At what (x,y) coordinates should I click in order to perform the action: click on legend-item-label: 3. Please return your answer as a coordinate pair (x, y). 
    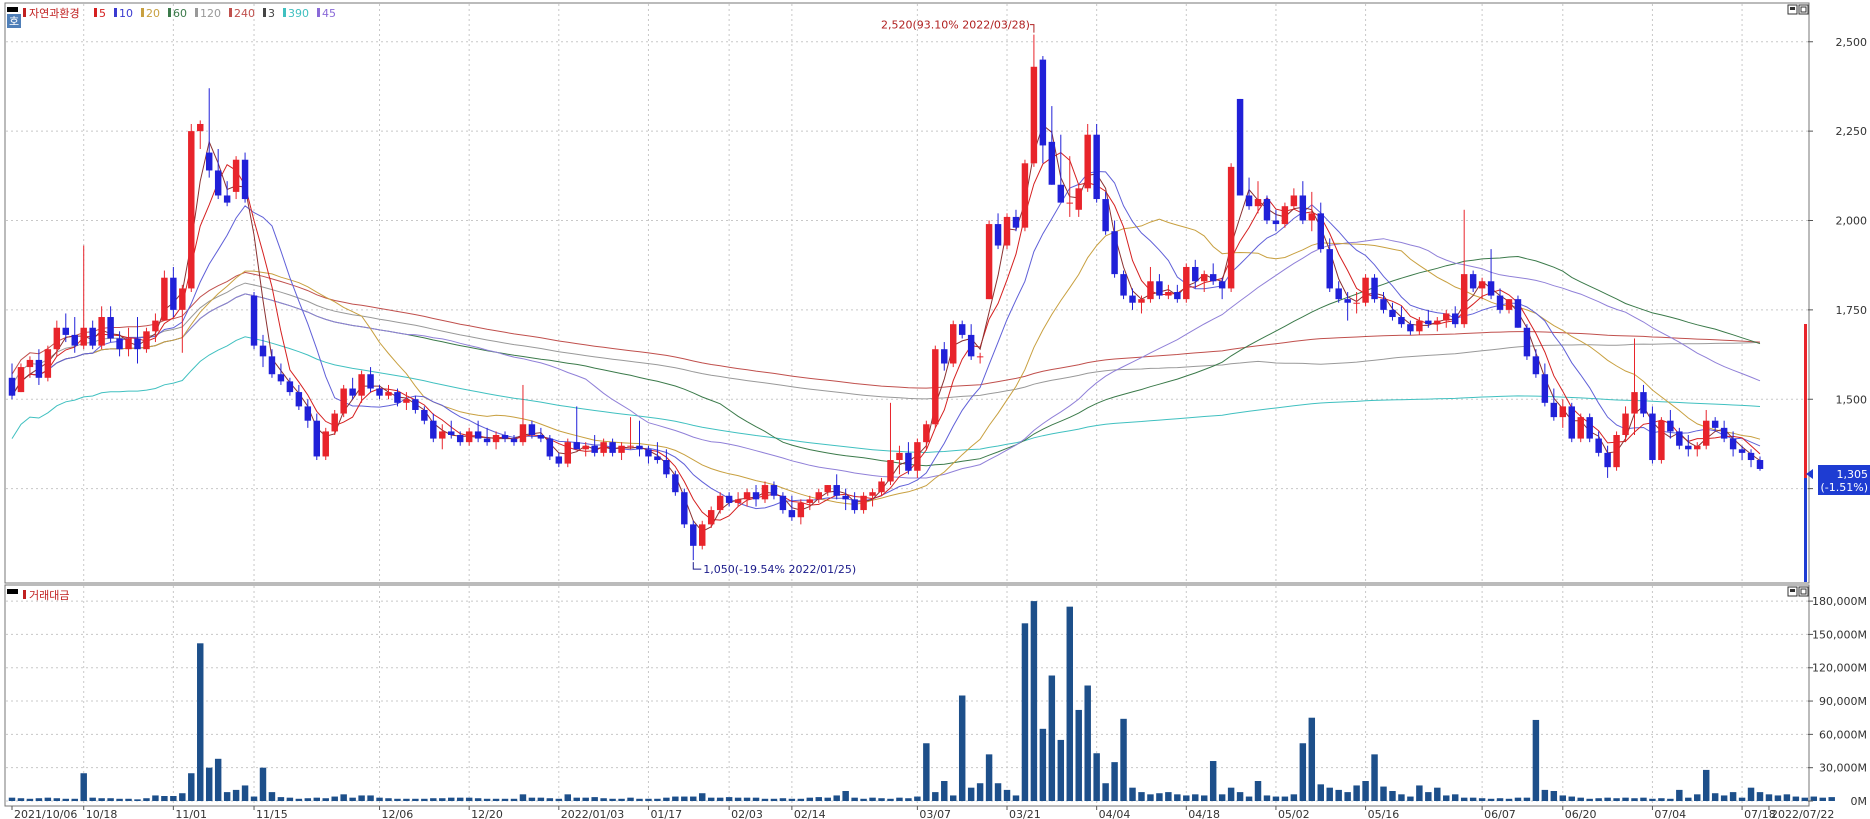
    Looking at the image, I should click on (271, 13).